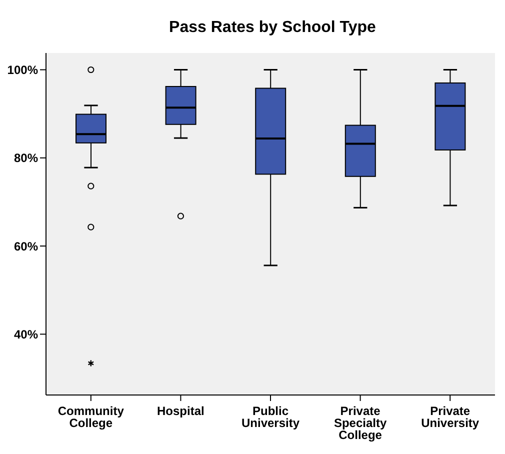 Image resolution: width=505 pixels, height=454 pixels. I want to click on y-tick-label: 100%, so click(22, 70).